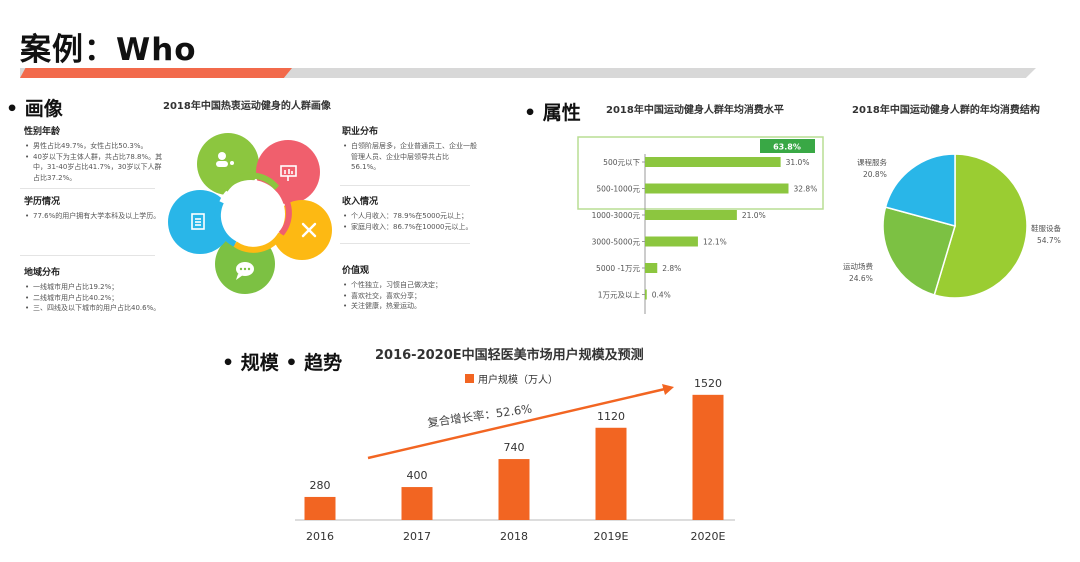 Image resolution: width=1080 pixels, height=562 pixels. What do you see at coordinates (412, 227) in the screenshot?
I see `bullet-item: 家庭月收入：86.7%在10000元以上。` at bounding box center [412, 227].